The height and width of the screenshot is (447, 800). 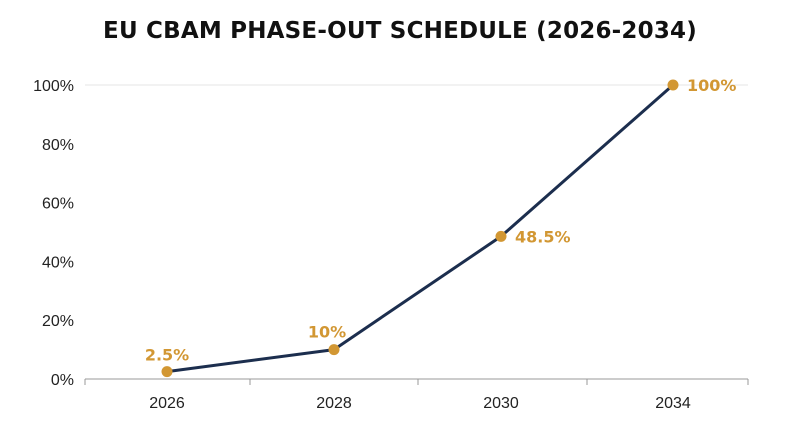 What do you see at coordinates (400, 31) in the screenshot?
I see `chart-title: EU CBAM PHASE-OUT SCHEDULE (2026-2034)` at bounding box center [400, 31].